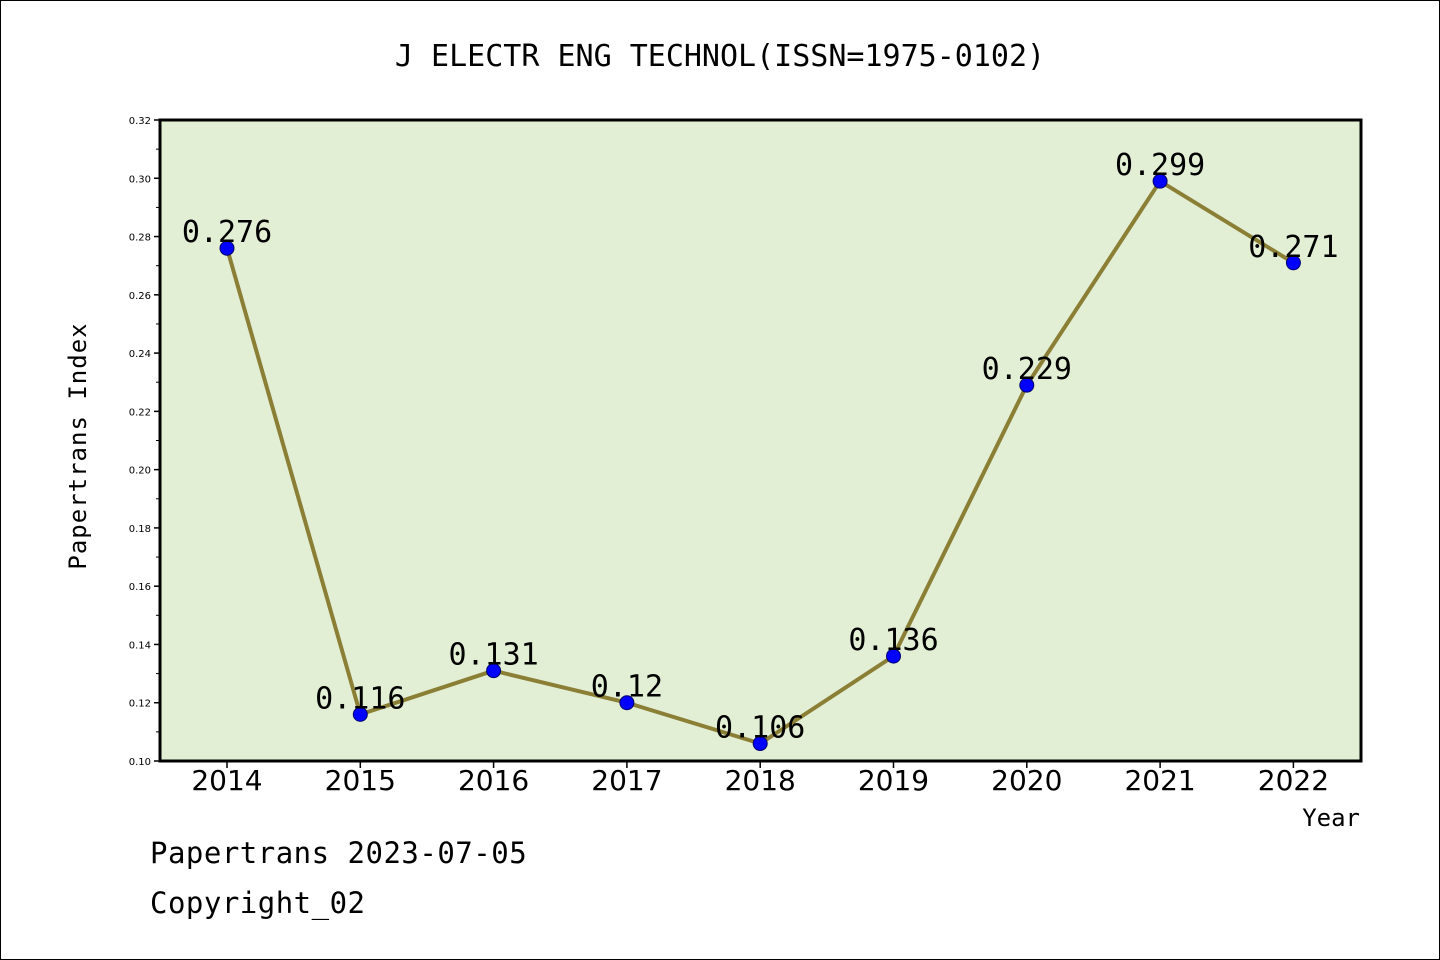 The height and width of the screenshot is (960, 1440). Describe the element at coordinates (720, 56) in the screenshot. I see `chart-title: J ELECTR ENG TECHNOL(ISSN=1975-0102)` at that location.